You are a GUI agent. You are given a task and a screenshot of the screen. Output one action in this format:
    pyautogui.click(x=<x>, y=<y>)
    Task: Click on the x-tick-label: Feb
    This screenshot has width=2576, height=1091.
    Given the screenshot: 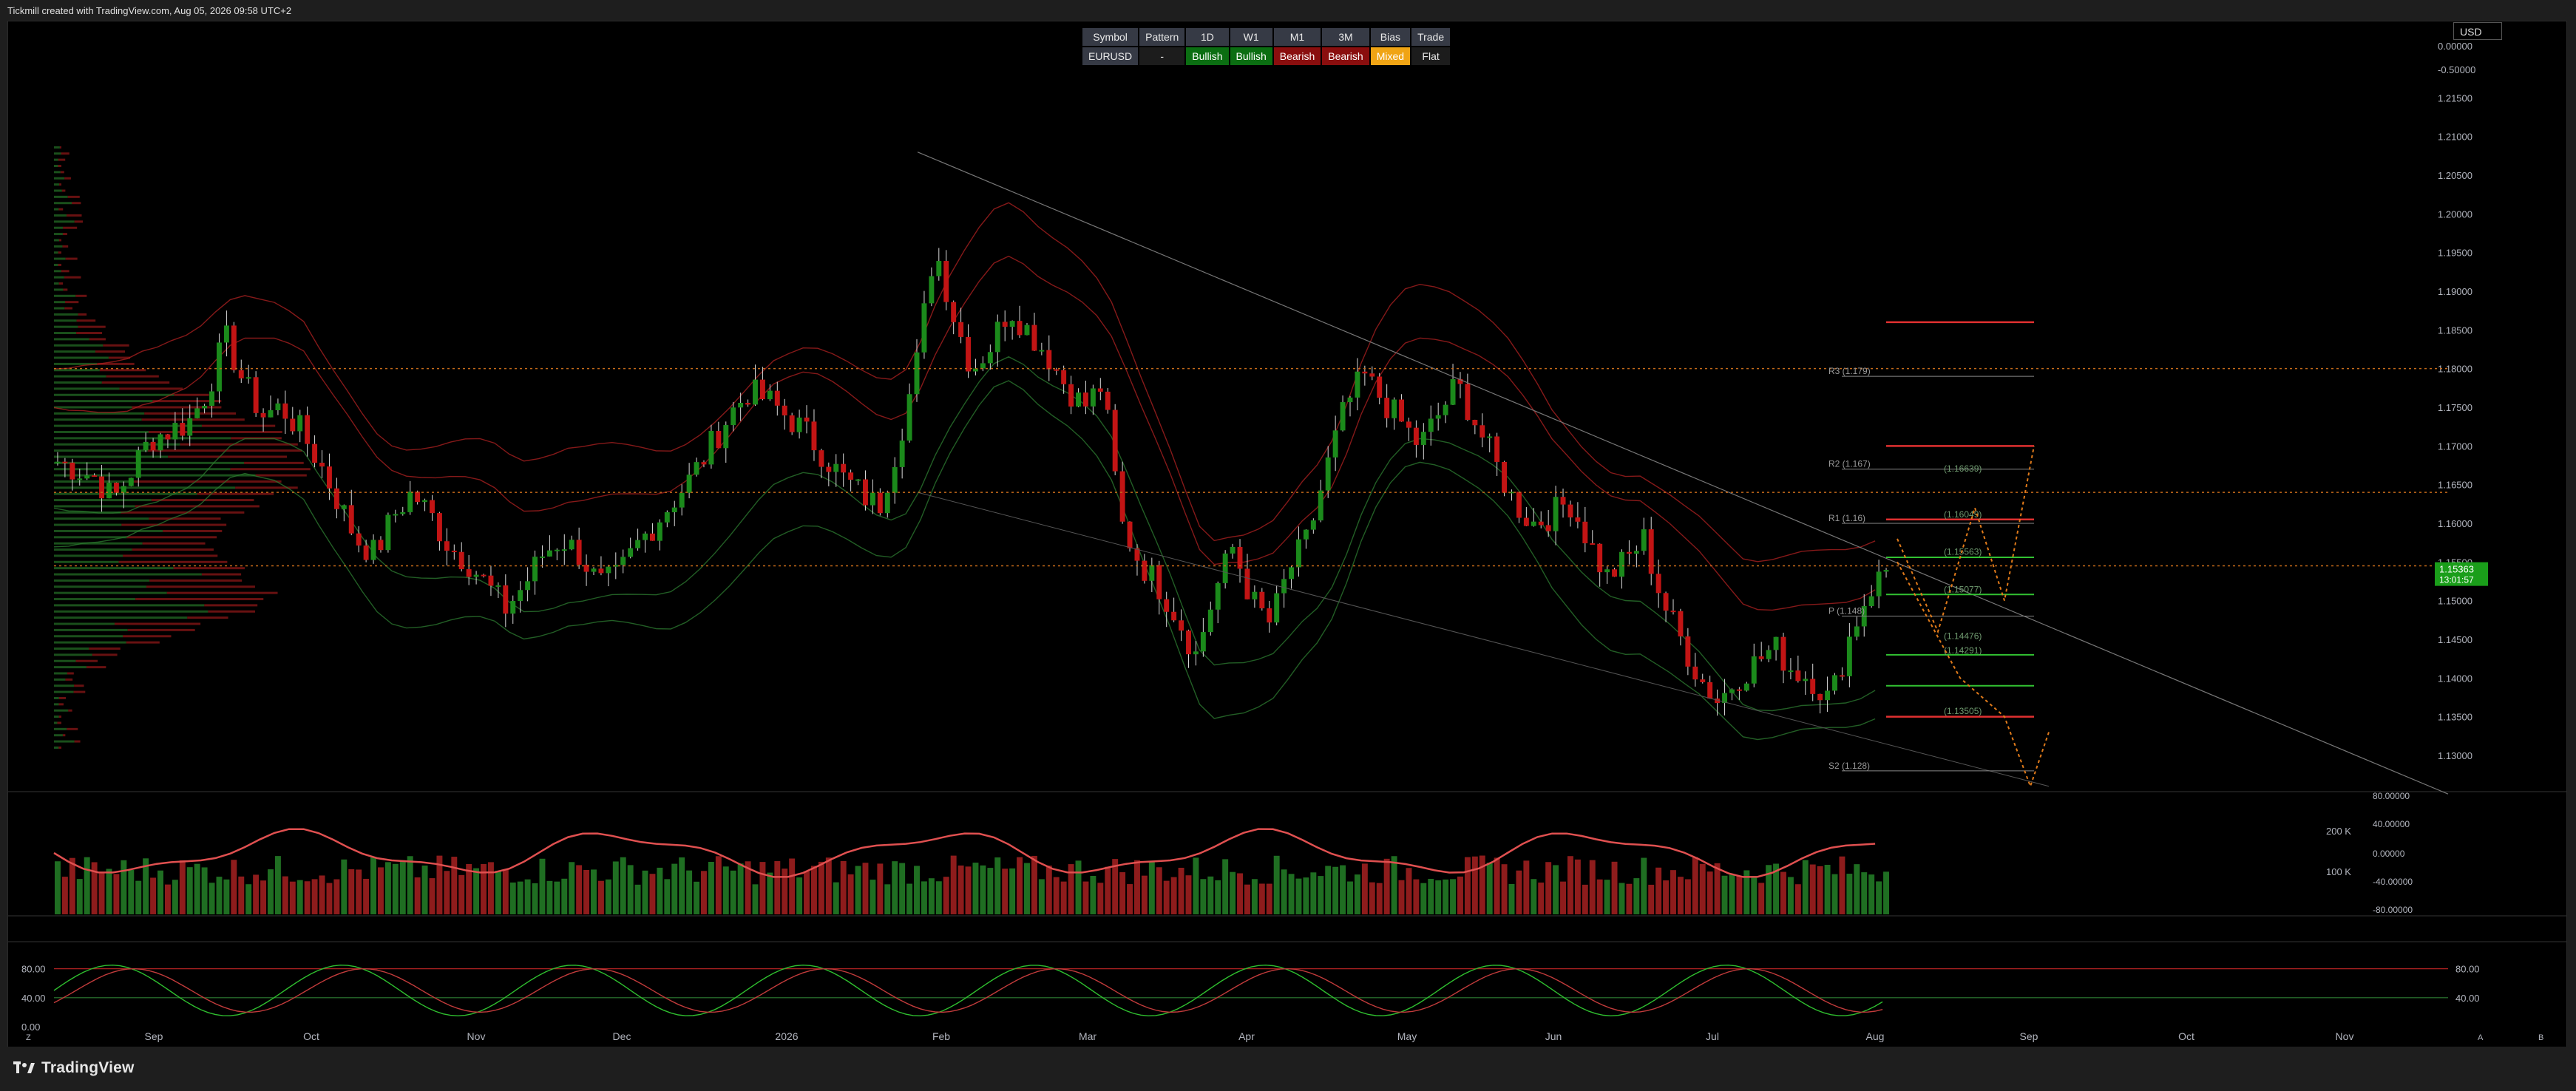 What is the action you would take?
    pyautogui.click(x=941, y=1036)
    